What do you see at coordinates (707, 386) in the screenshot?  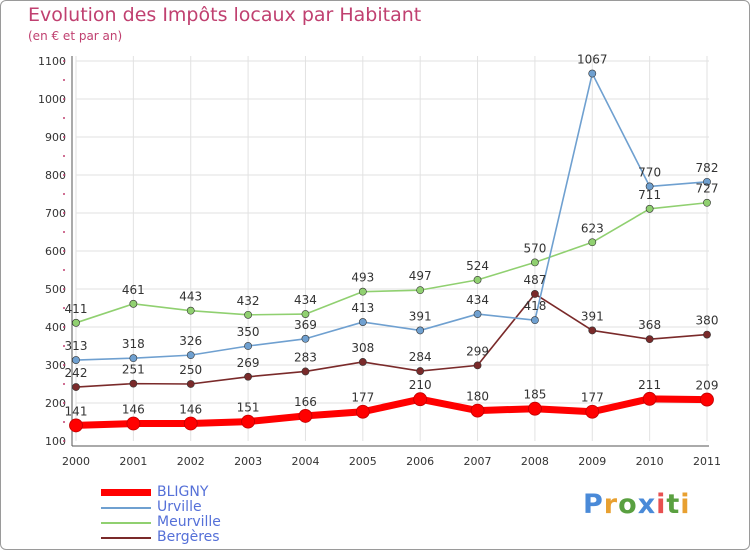 I see `data-label: 209` at bounding box center [707, 386].